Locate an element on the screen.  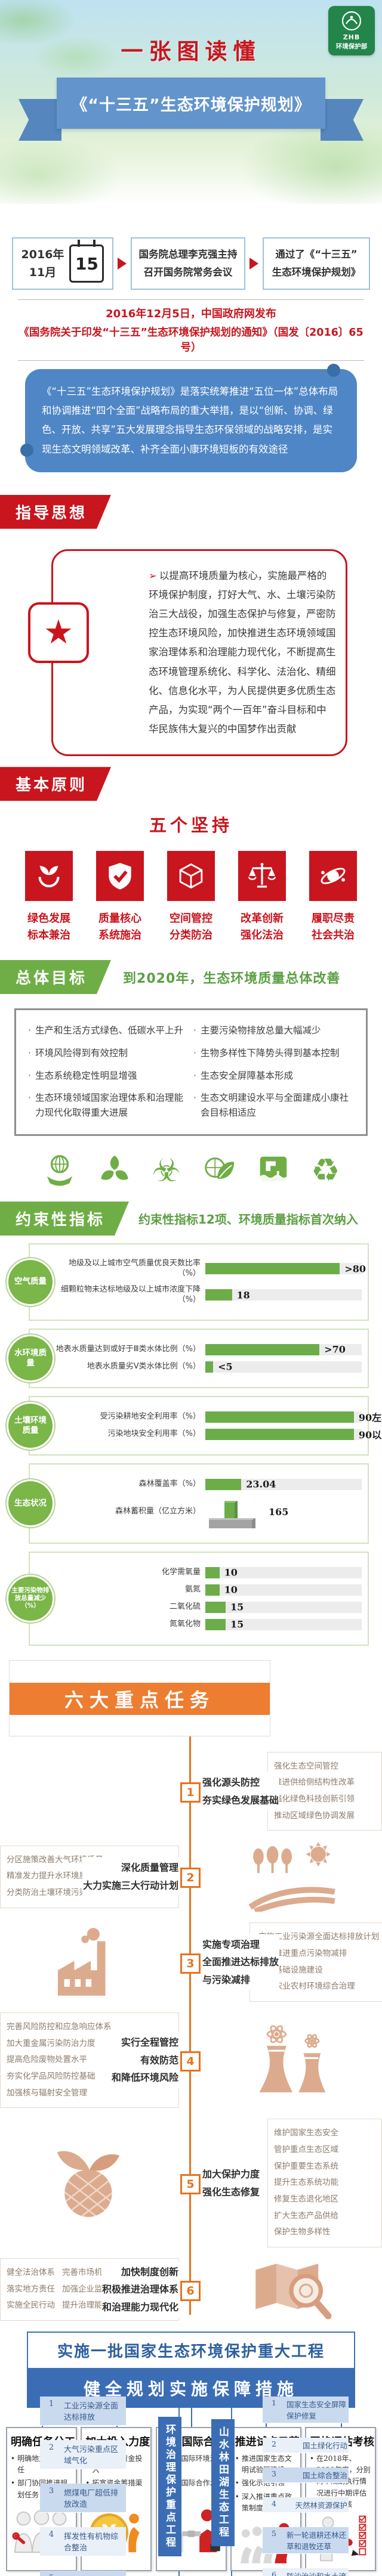
task-item: 强化生态空间管控 is located at coordinates (306, 1766).